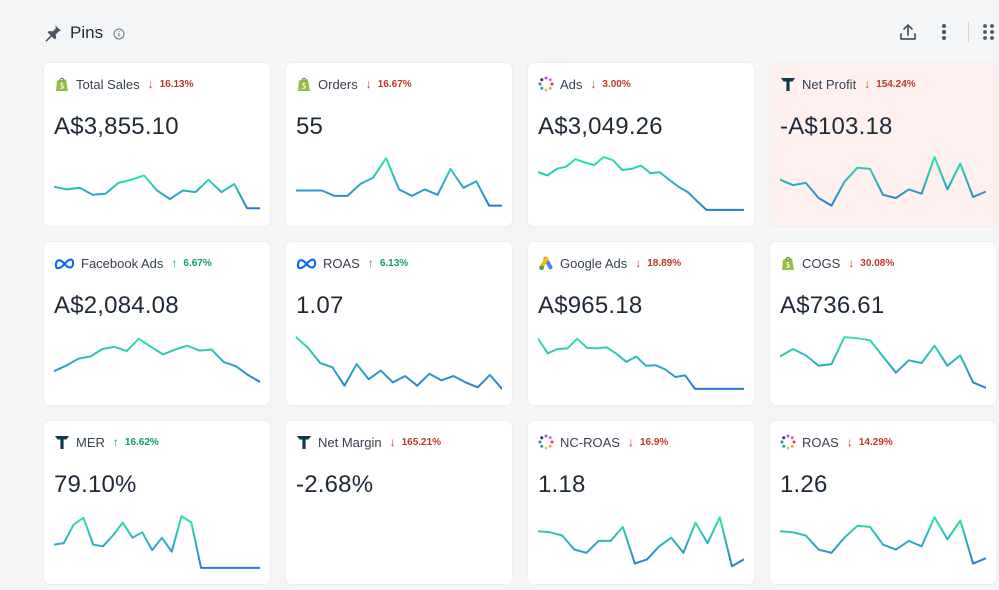  What do you see at coordinates (836, 126) in the screenshot?
I see `metric-value: -A$103.18` at bounding box center [836, 126].